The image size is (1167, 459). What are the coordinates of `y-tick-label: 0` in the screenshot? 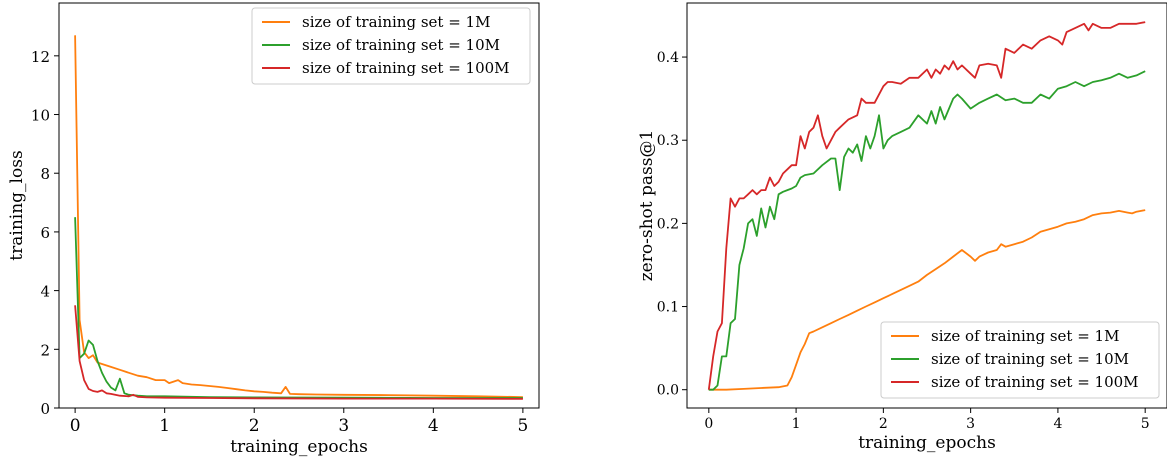 It's located at (45, 409).